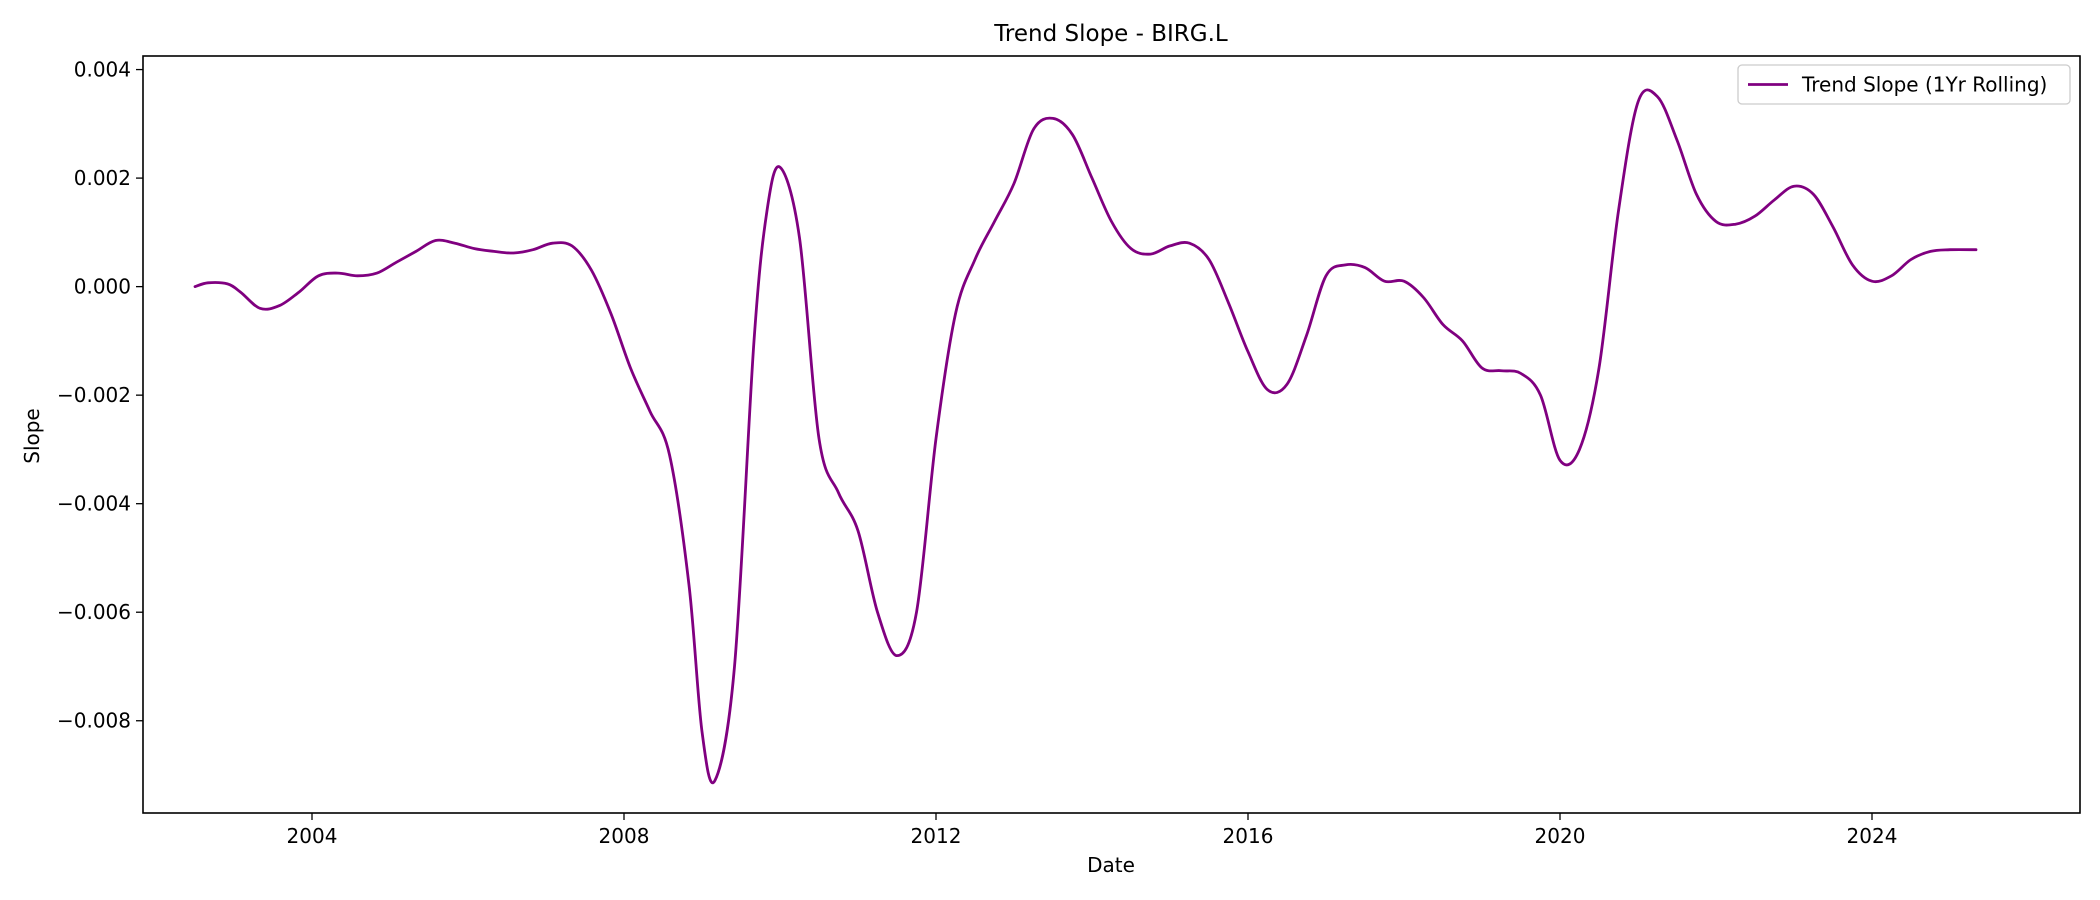  I want to click on legend-label: Trend Slope (1Yr Rolling), so click(1924, 85).